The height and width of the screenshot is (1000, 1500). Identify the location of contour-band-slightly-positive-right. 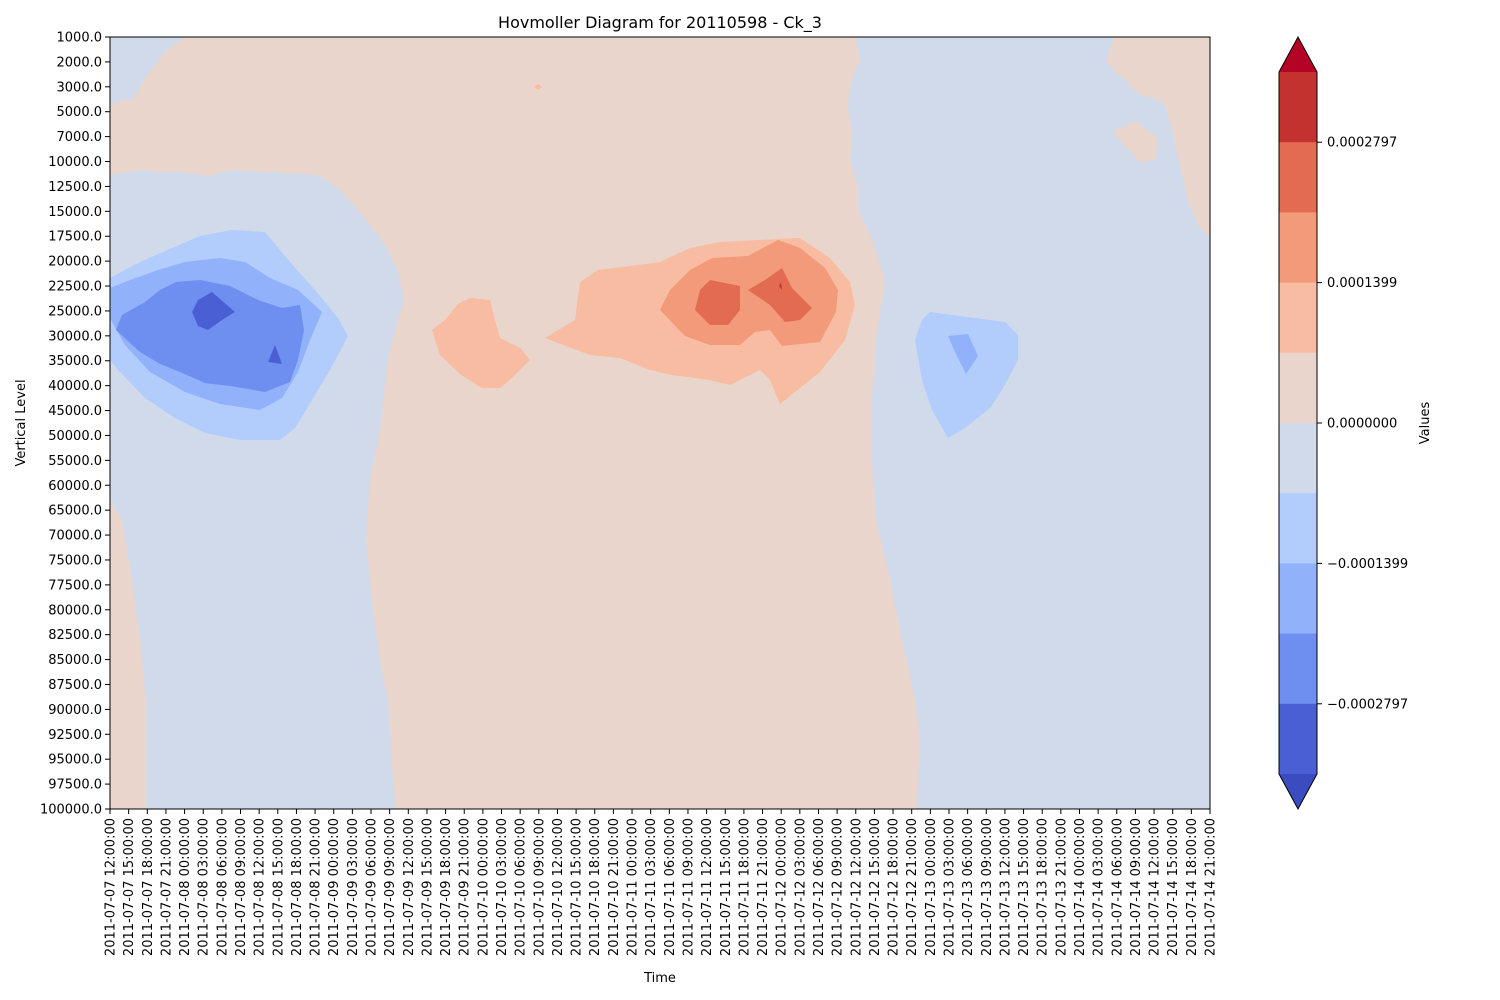
(1158, 137).